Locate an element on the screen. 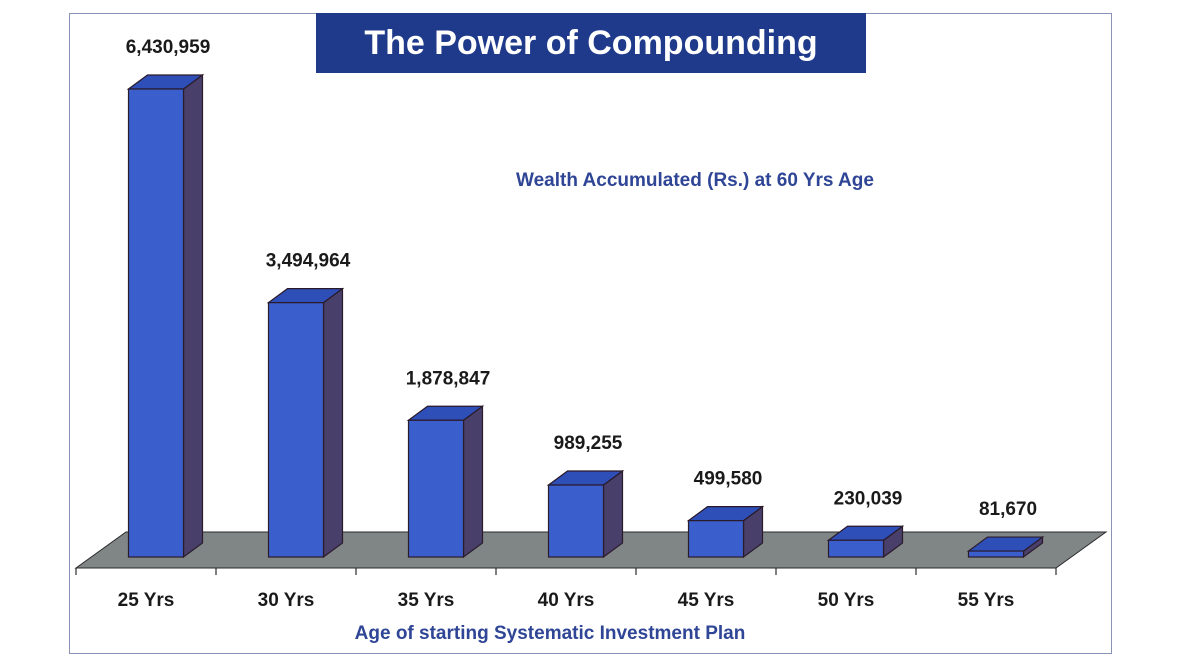 The image size is (1181, 669). value-label: 1,878,847 is located at coordinates (448, 378).